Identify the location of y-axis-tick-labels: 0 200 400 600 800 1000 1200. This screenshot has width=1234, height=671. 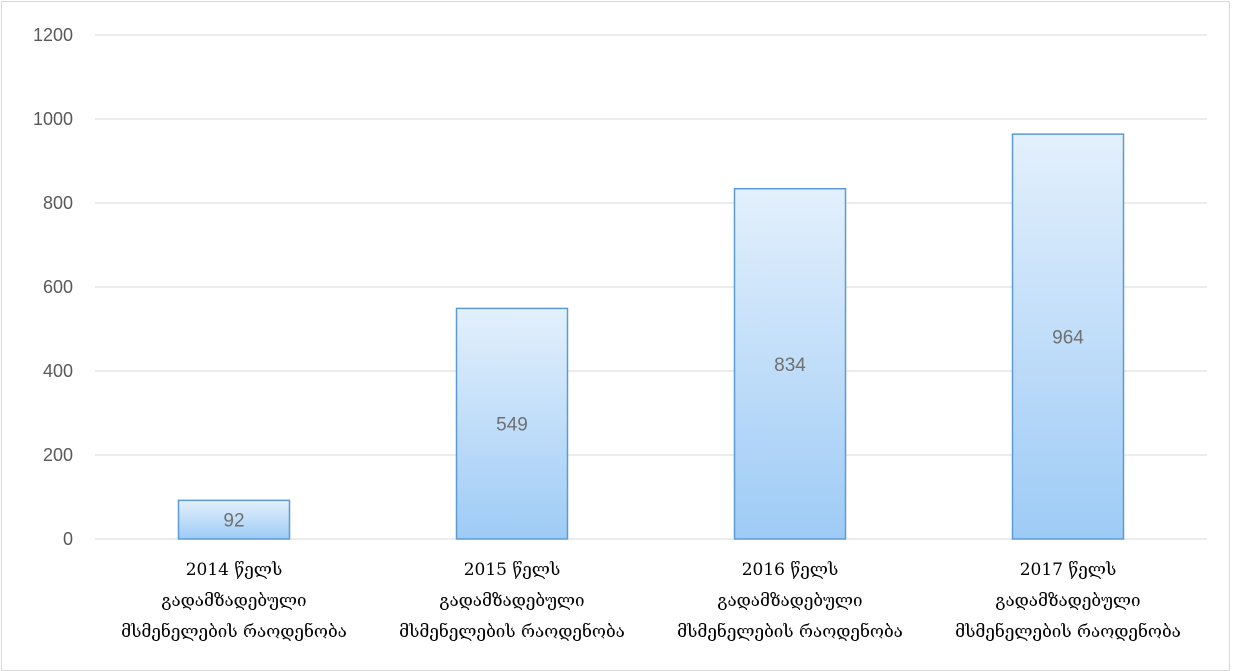
(53, 287).